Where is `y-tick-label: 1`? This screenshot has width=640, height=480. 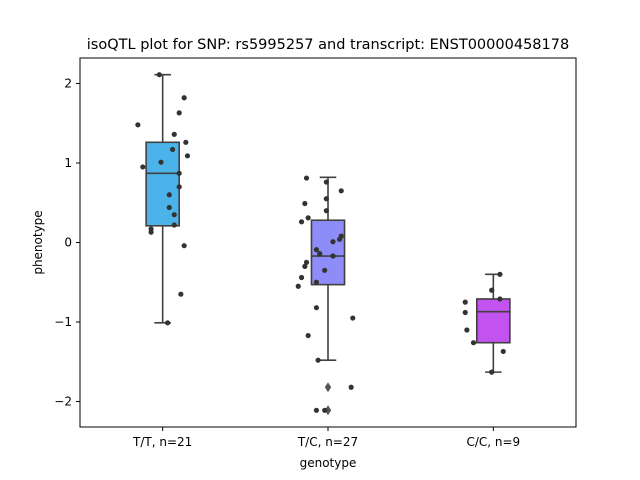 y-tick-label: 1 is located at coordinates (68, 163).